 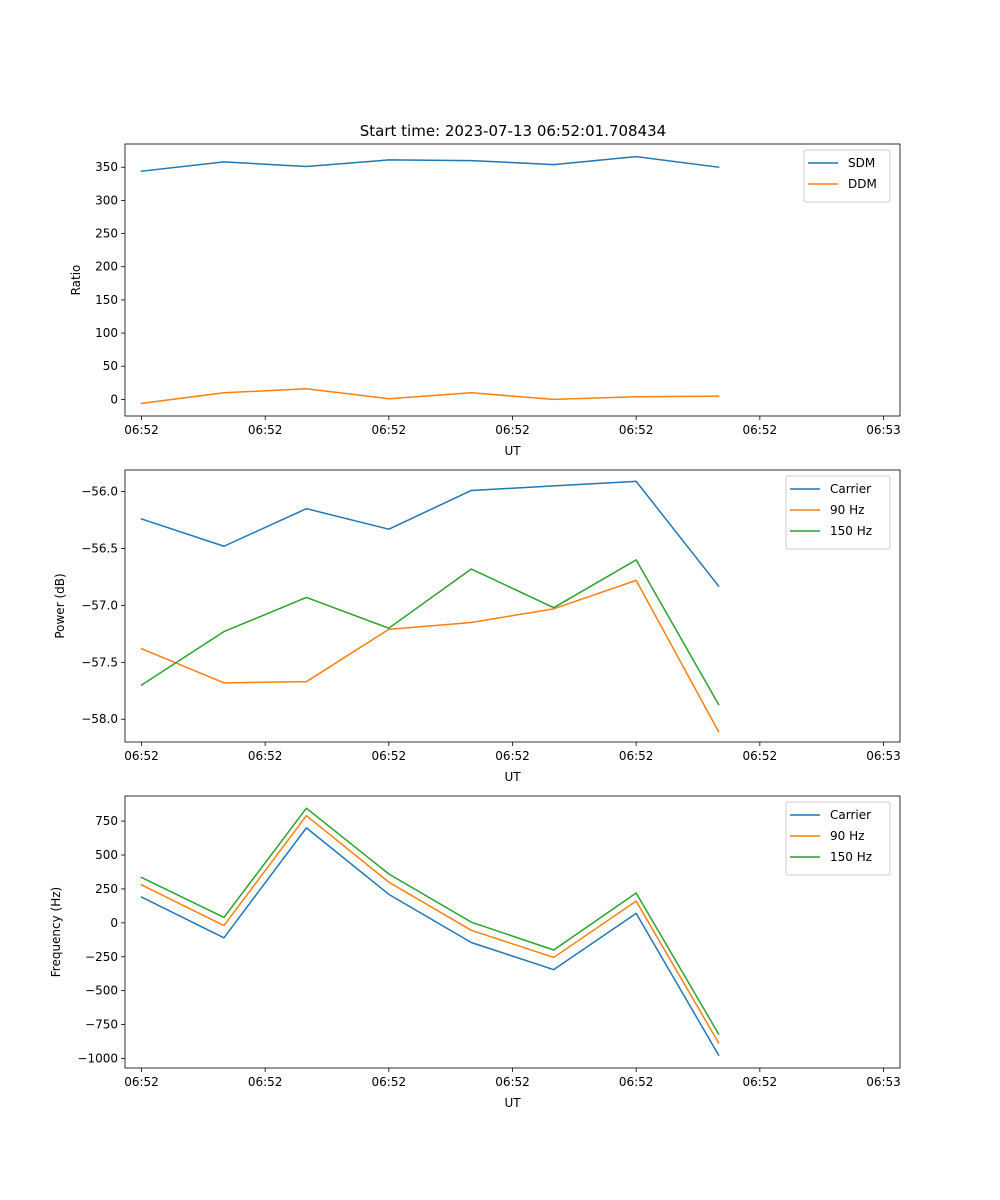 I want to click on y-axis-label: Frequency (Hz), so click(x=56, y=932).